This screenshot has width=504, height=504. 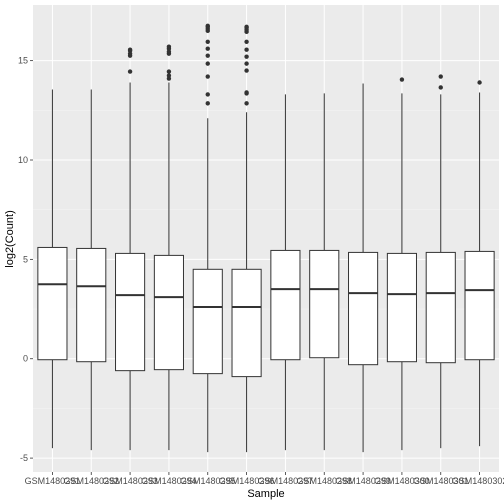 What do you see at coordinates (363, 481) in the screenshot?
I see `x-tick-label: GSM1480299` at bounding box center [363, 481].